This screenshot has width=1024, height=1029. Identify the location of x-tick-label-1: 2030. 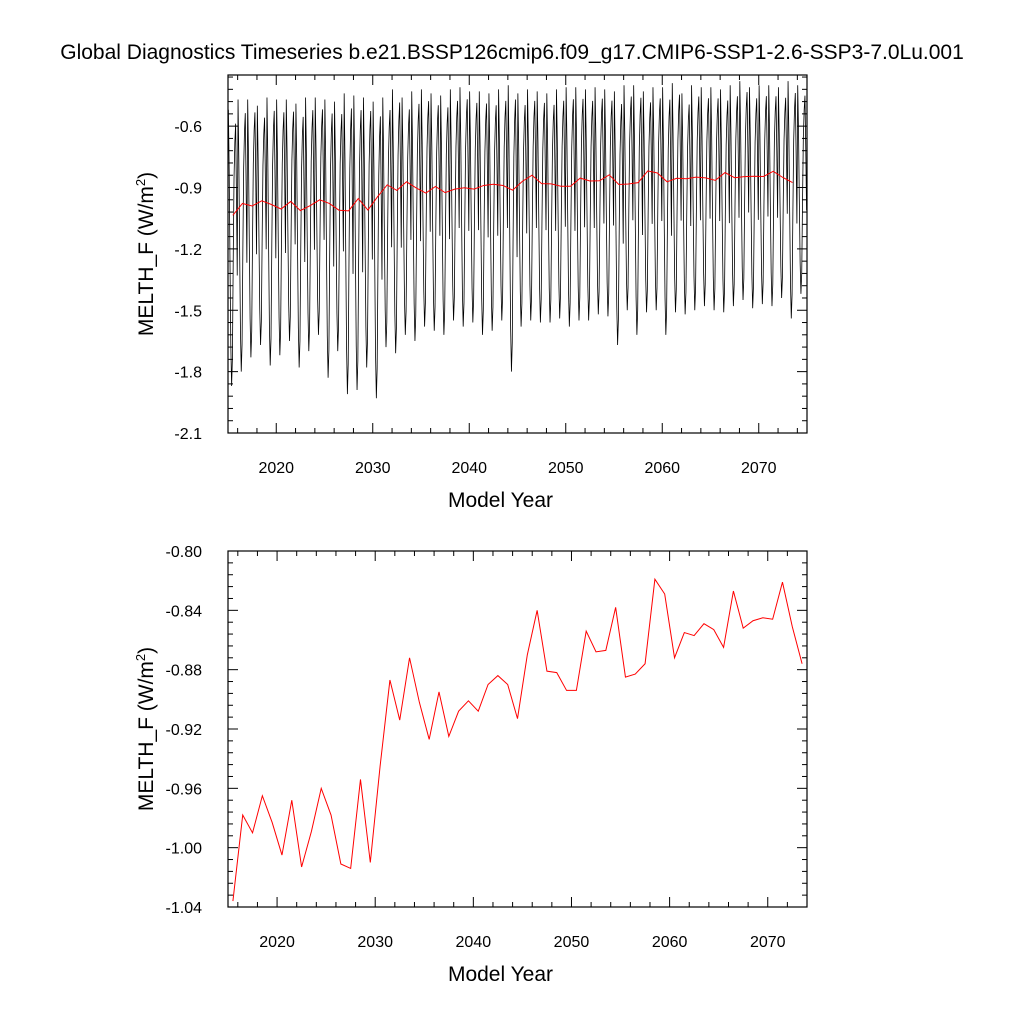
(373, 468).